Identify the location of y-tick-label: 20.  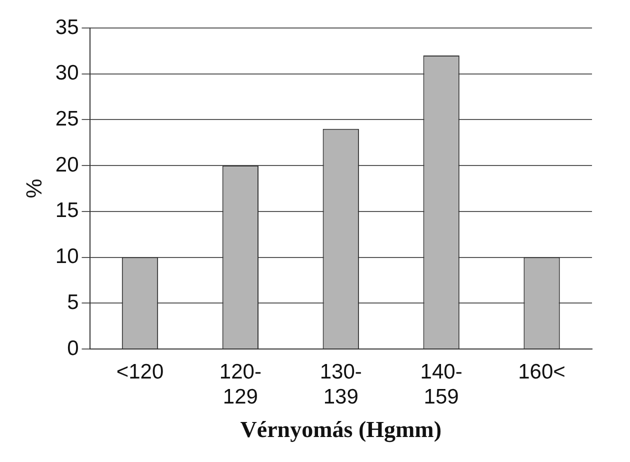
(67, 164).